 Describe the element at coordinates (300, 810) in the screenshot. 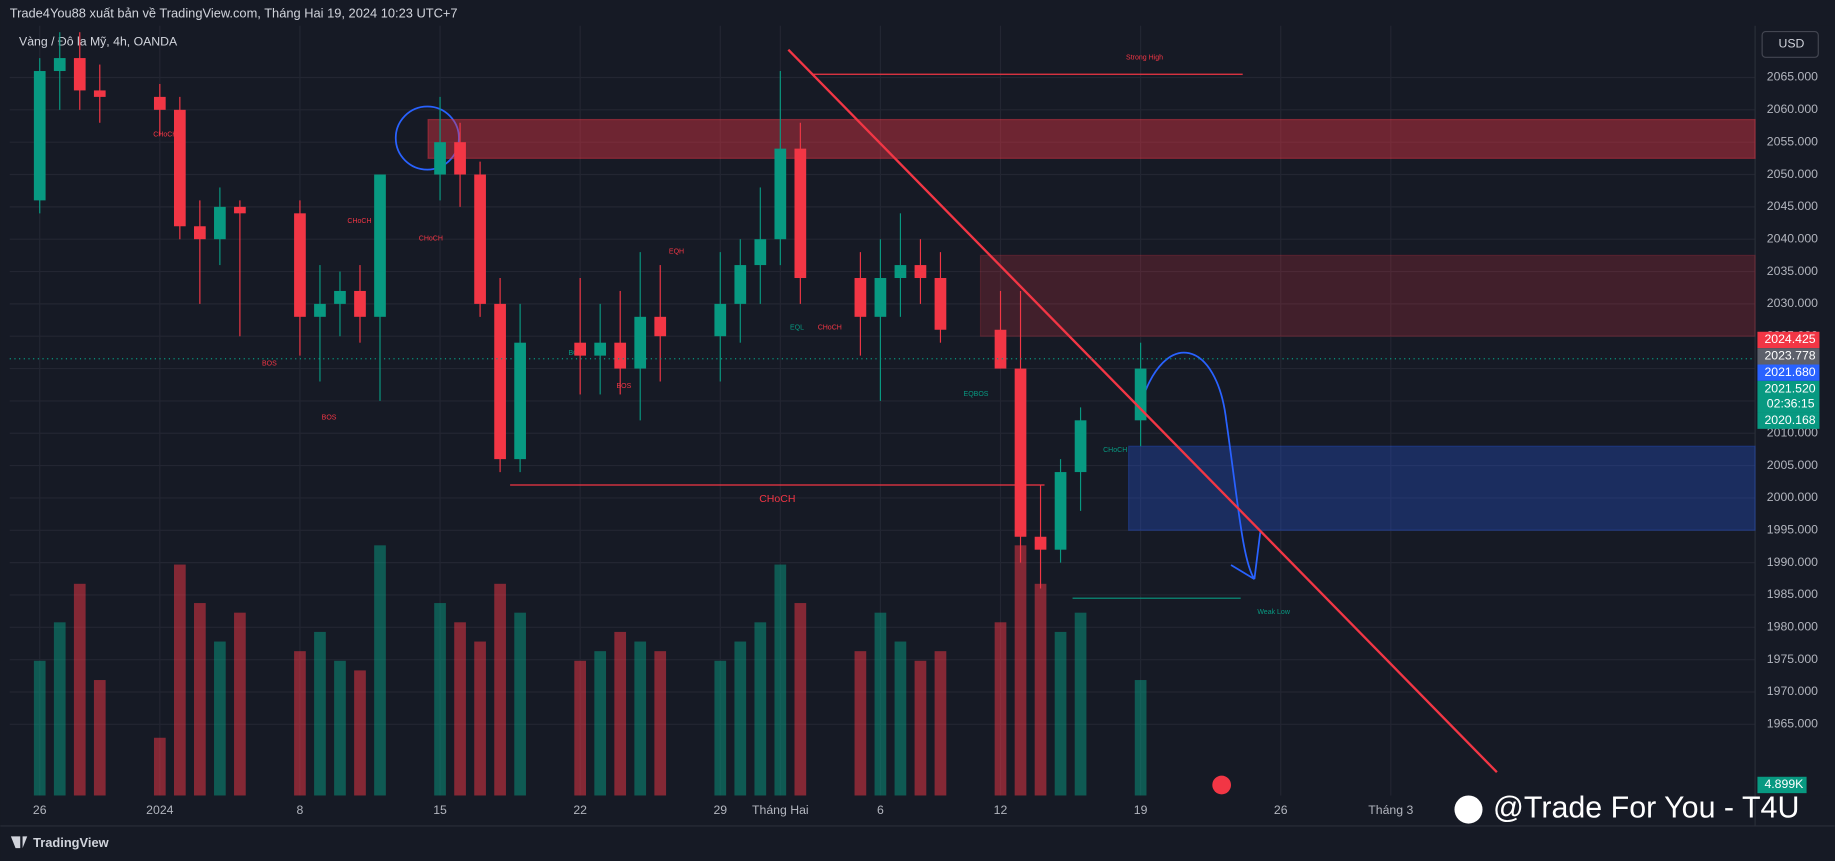

I see `x-tick-label: 8` at that location.